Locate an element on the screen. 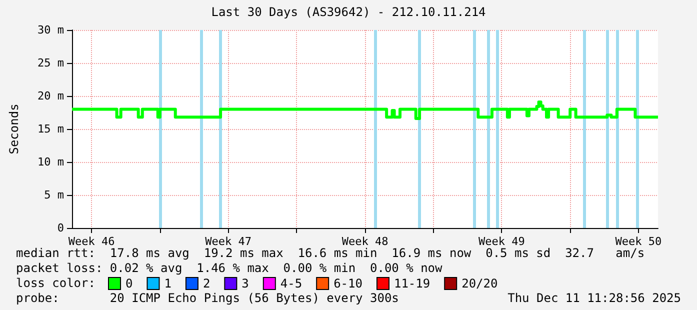 The height and width of the screenshot is (310, 697). x-tick-label: Week 48 is located at coordinates (365, 241).